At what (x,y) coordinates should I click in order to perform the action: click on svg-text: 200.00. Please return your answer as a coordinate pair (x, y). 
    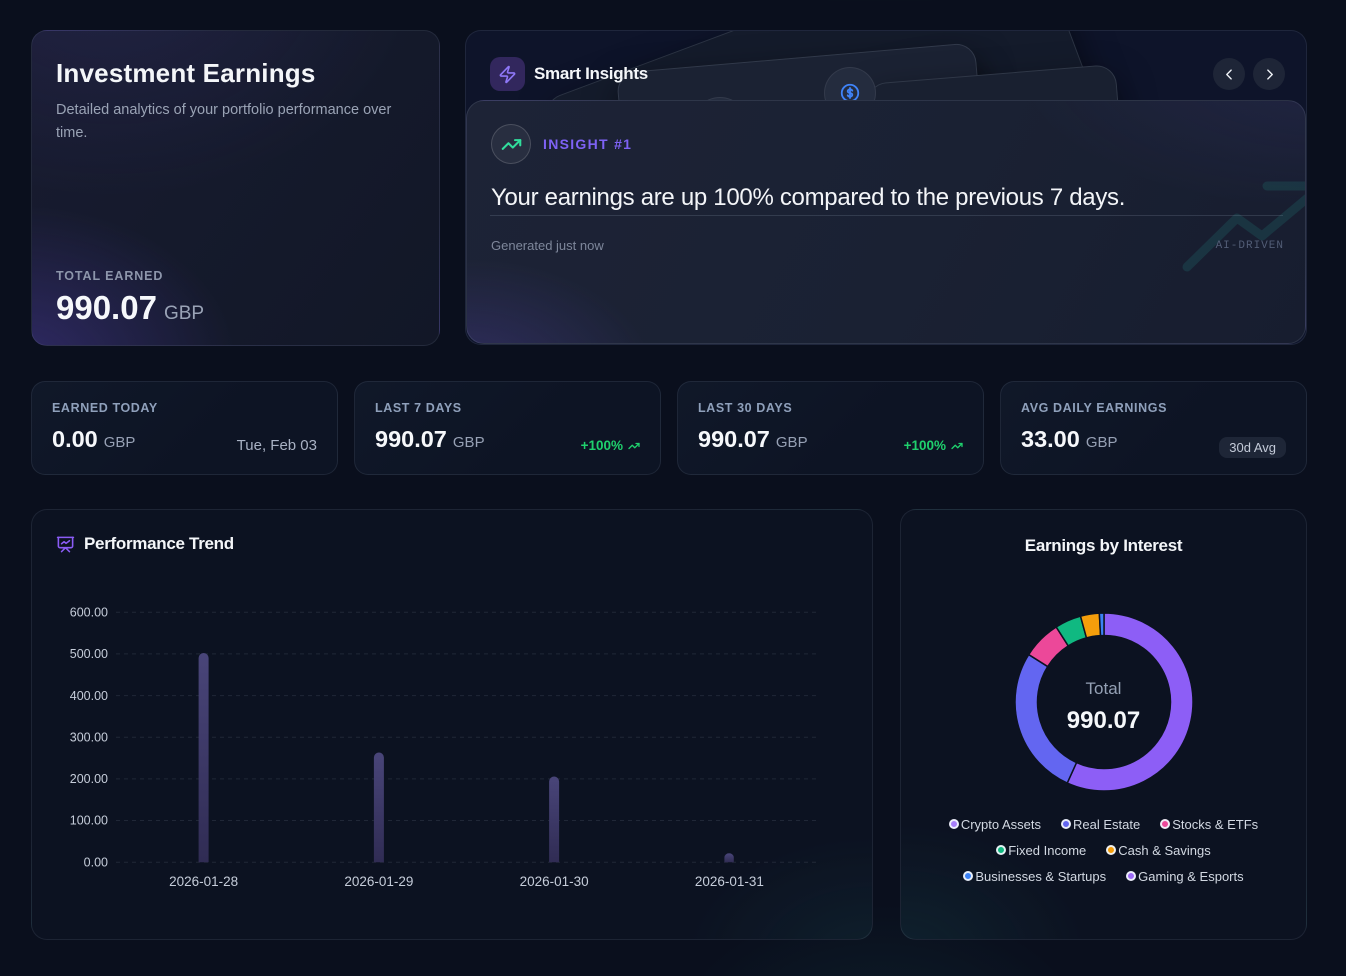
    Looking at the image, I should click on (89, 779).